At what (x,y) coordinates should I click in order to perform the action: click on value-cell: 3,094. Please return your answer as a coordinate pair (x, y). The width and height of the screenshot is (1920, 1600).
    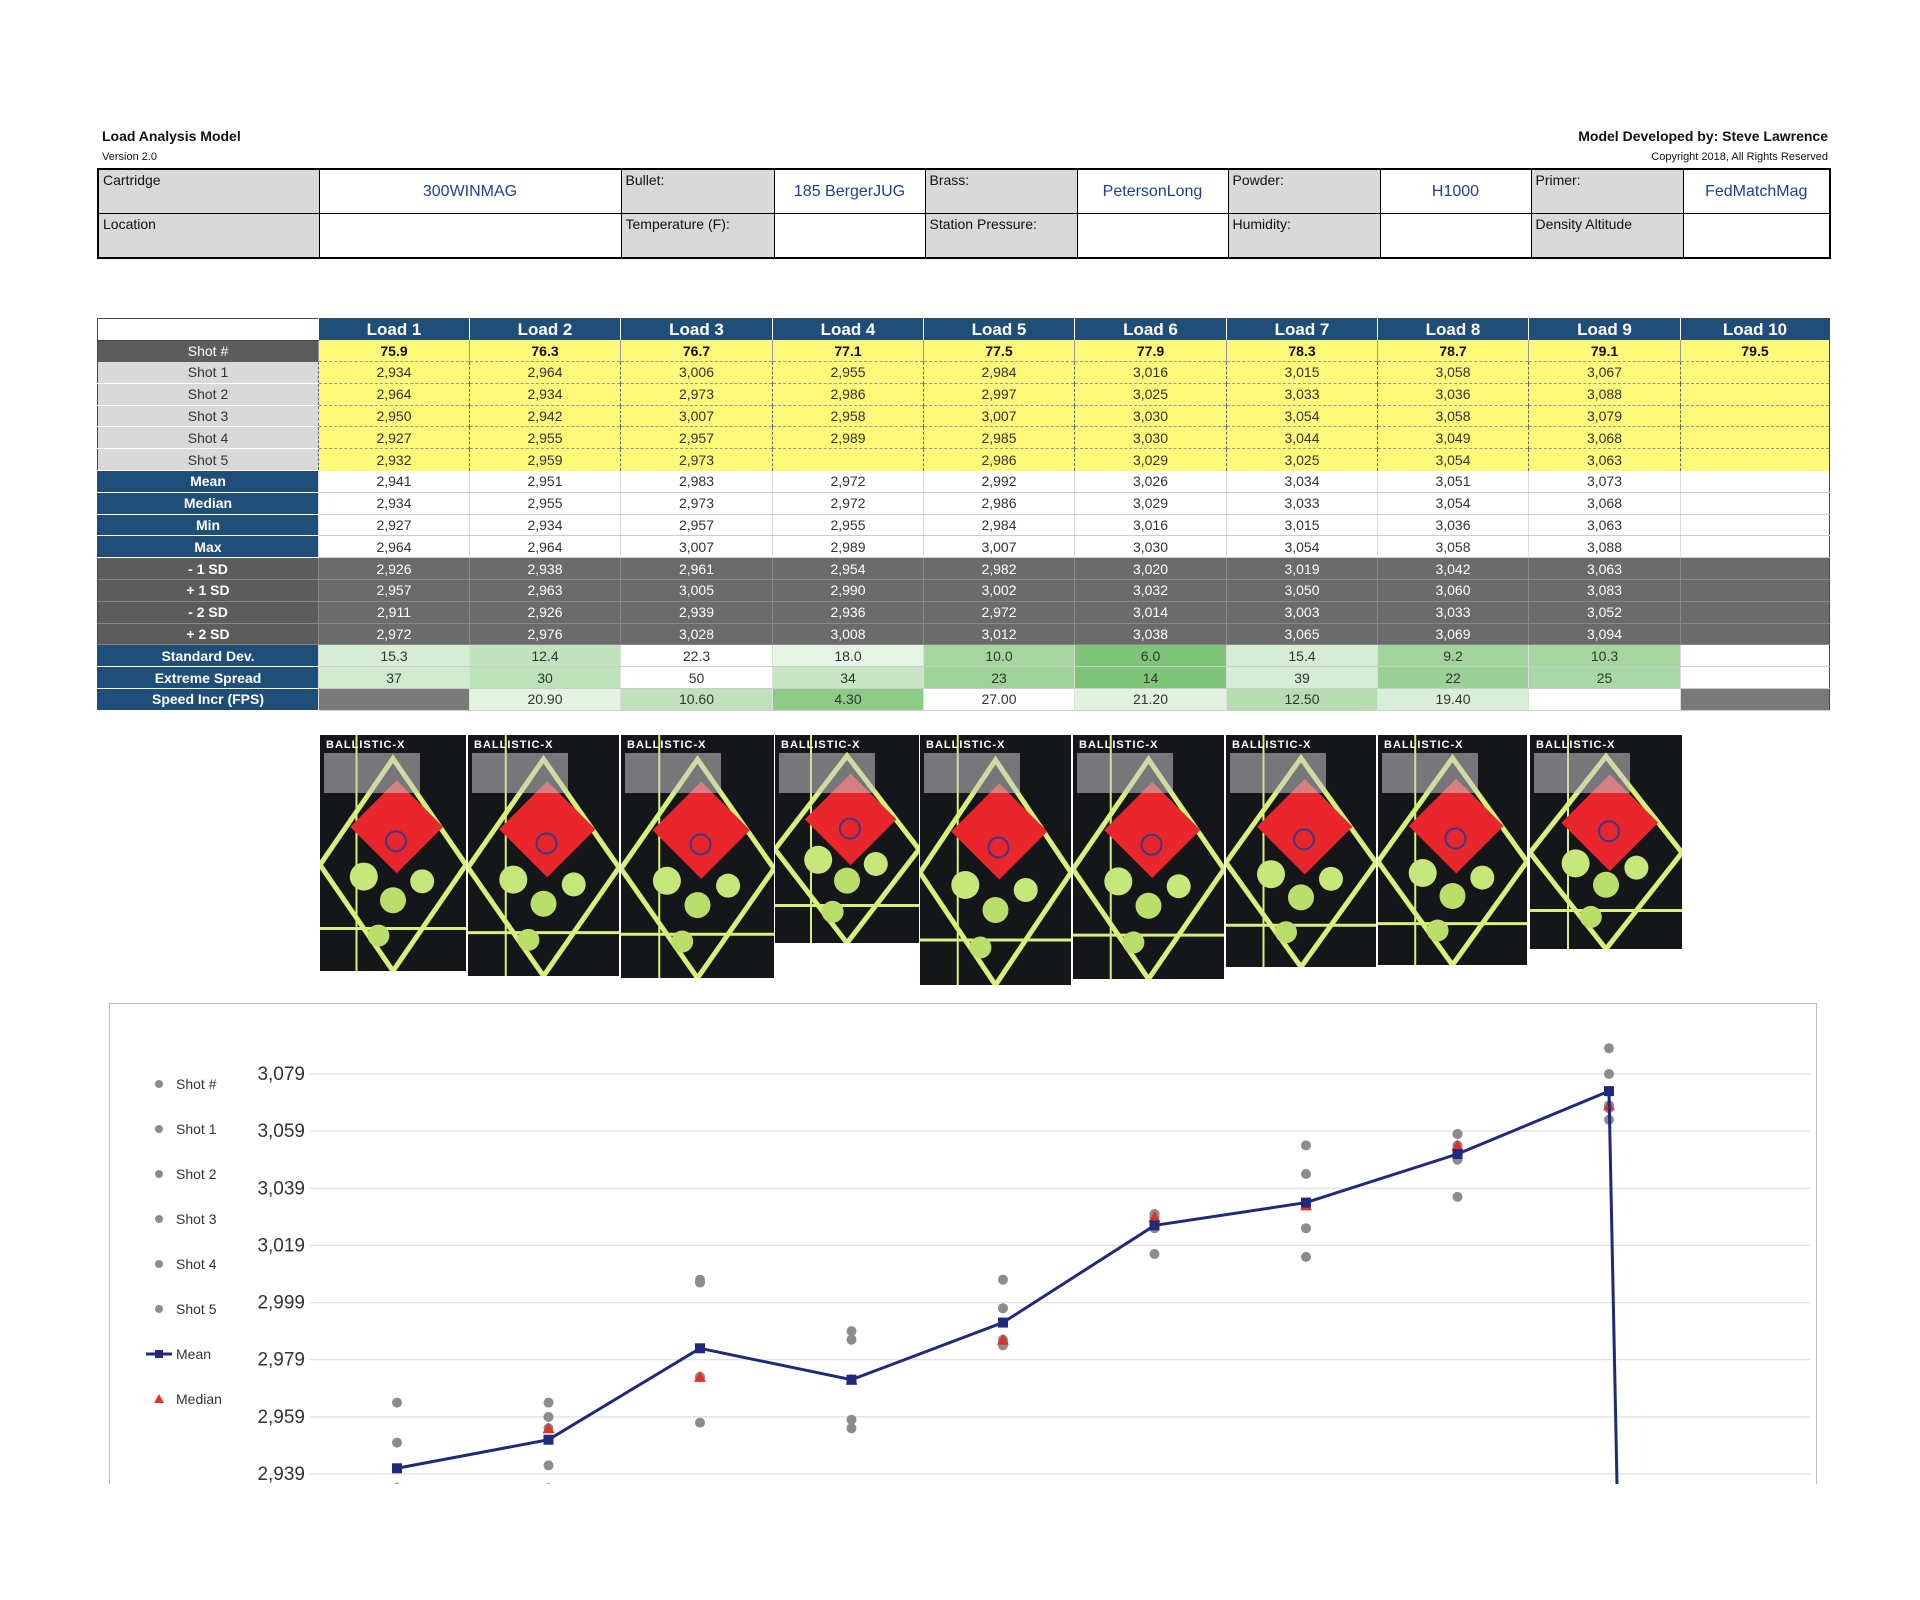
    Looking at the image, I should click on (1604, 634).